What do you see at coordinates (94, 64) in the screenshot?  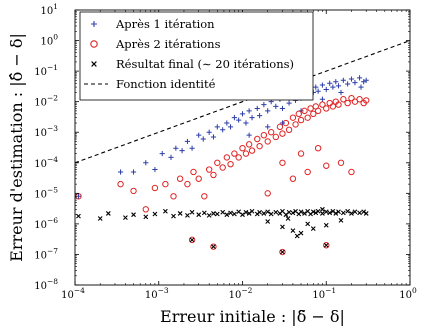 I see `legend-x-swatch` at bounding box center [94, 64].